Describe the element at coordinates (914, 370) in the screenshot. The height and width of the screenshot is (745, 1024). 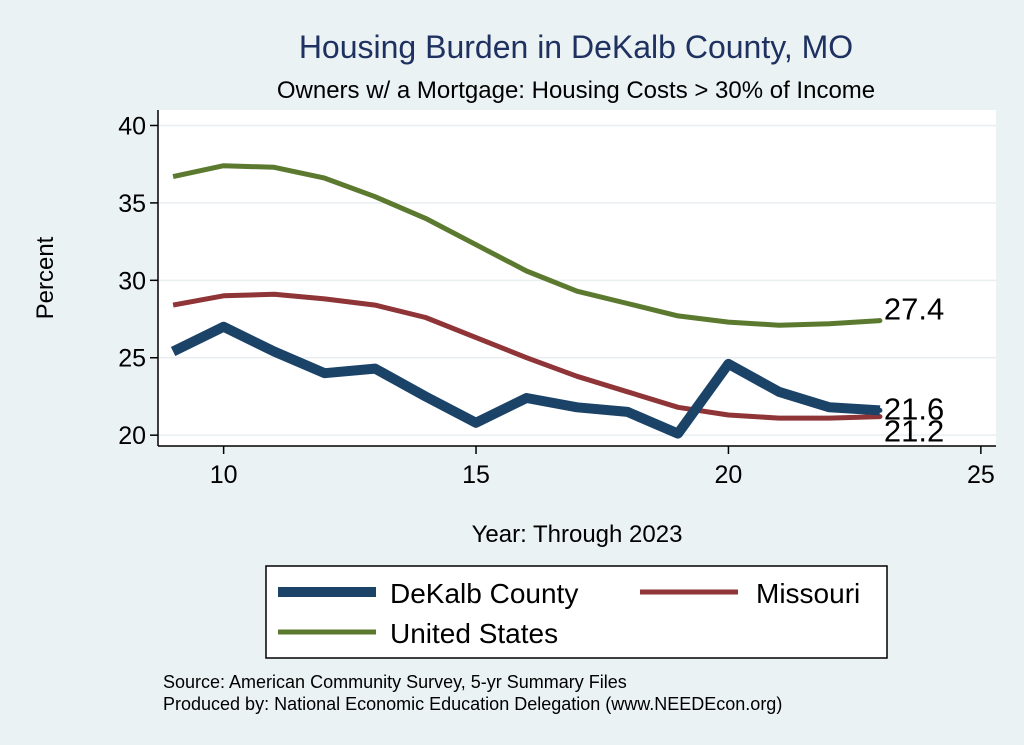
I see `end-labels: 21.621.2 27.4` at that location.